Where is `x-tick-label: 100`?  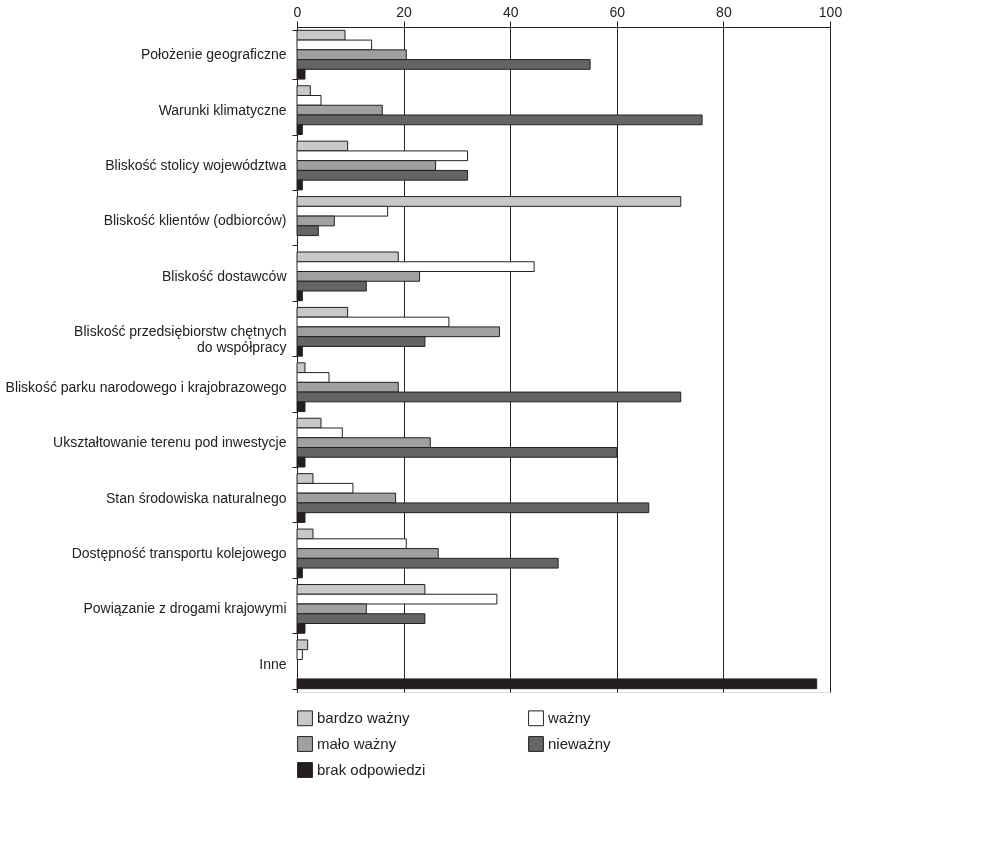
x-tick-label: 100 is located at coordinates (830, 11).